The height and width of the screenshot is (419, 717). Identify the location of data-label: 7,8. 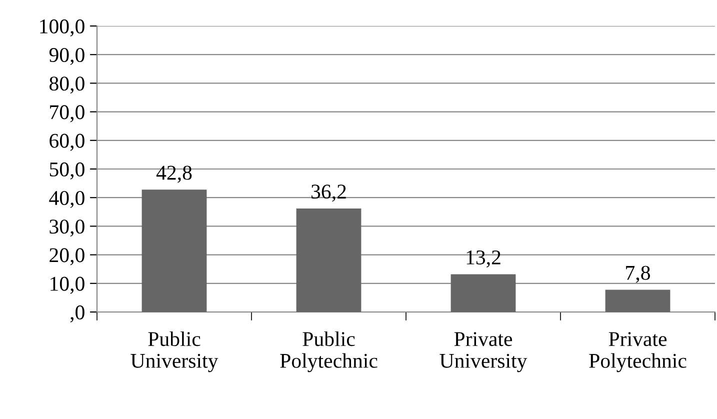
(638, 274).